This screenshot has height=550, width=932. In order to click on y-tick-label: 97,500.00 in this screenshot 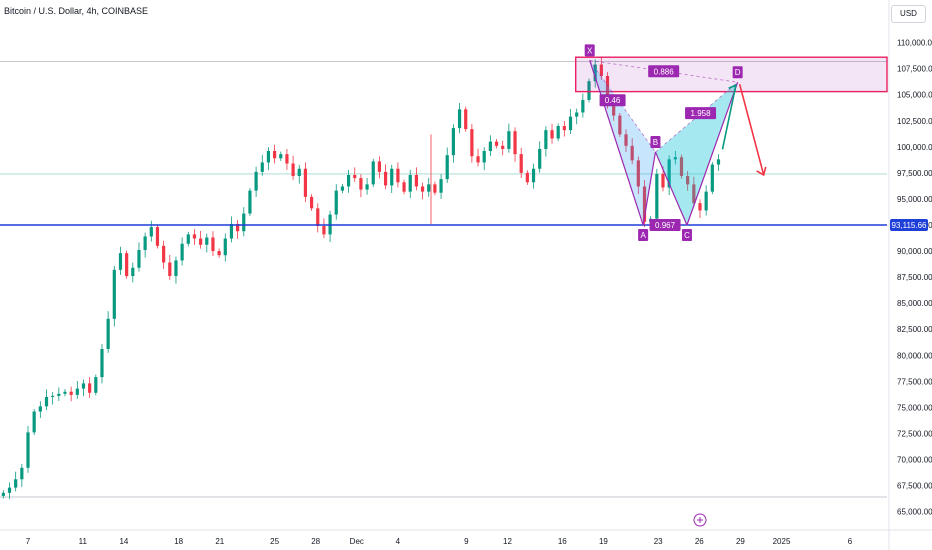, I will do `click(914, 173)`.